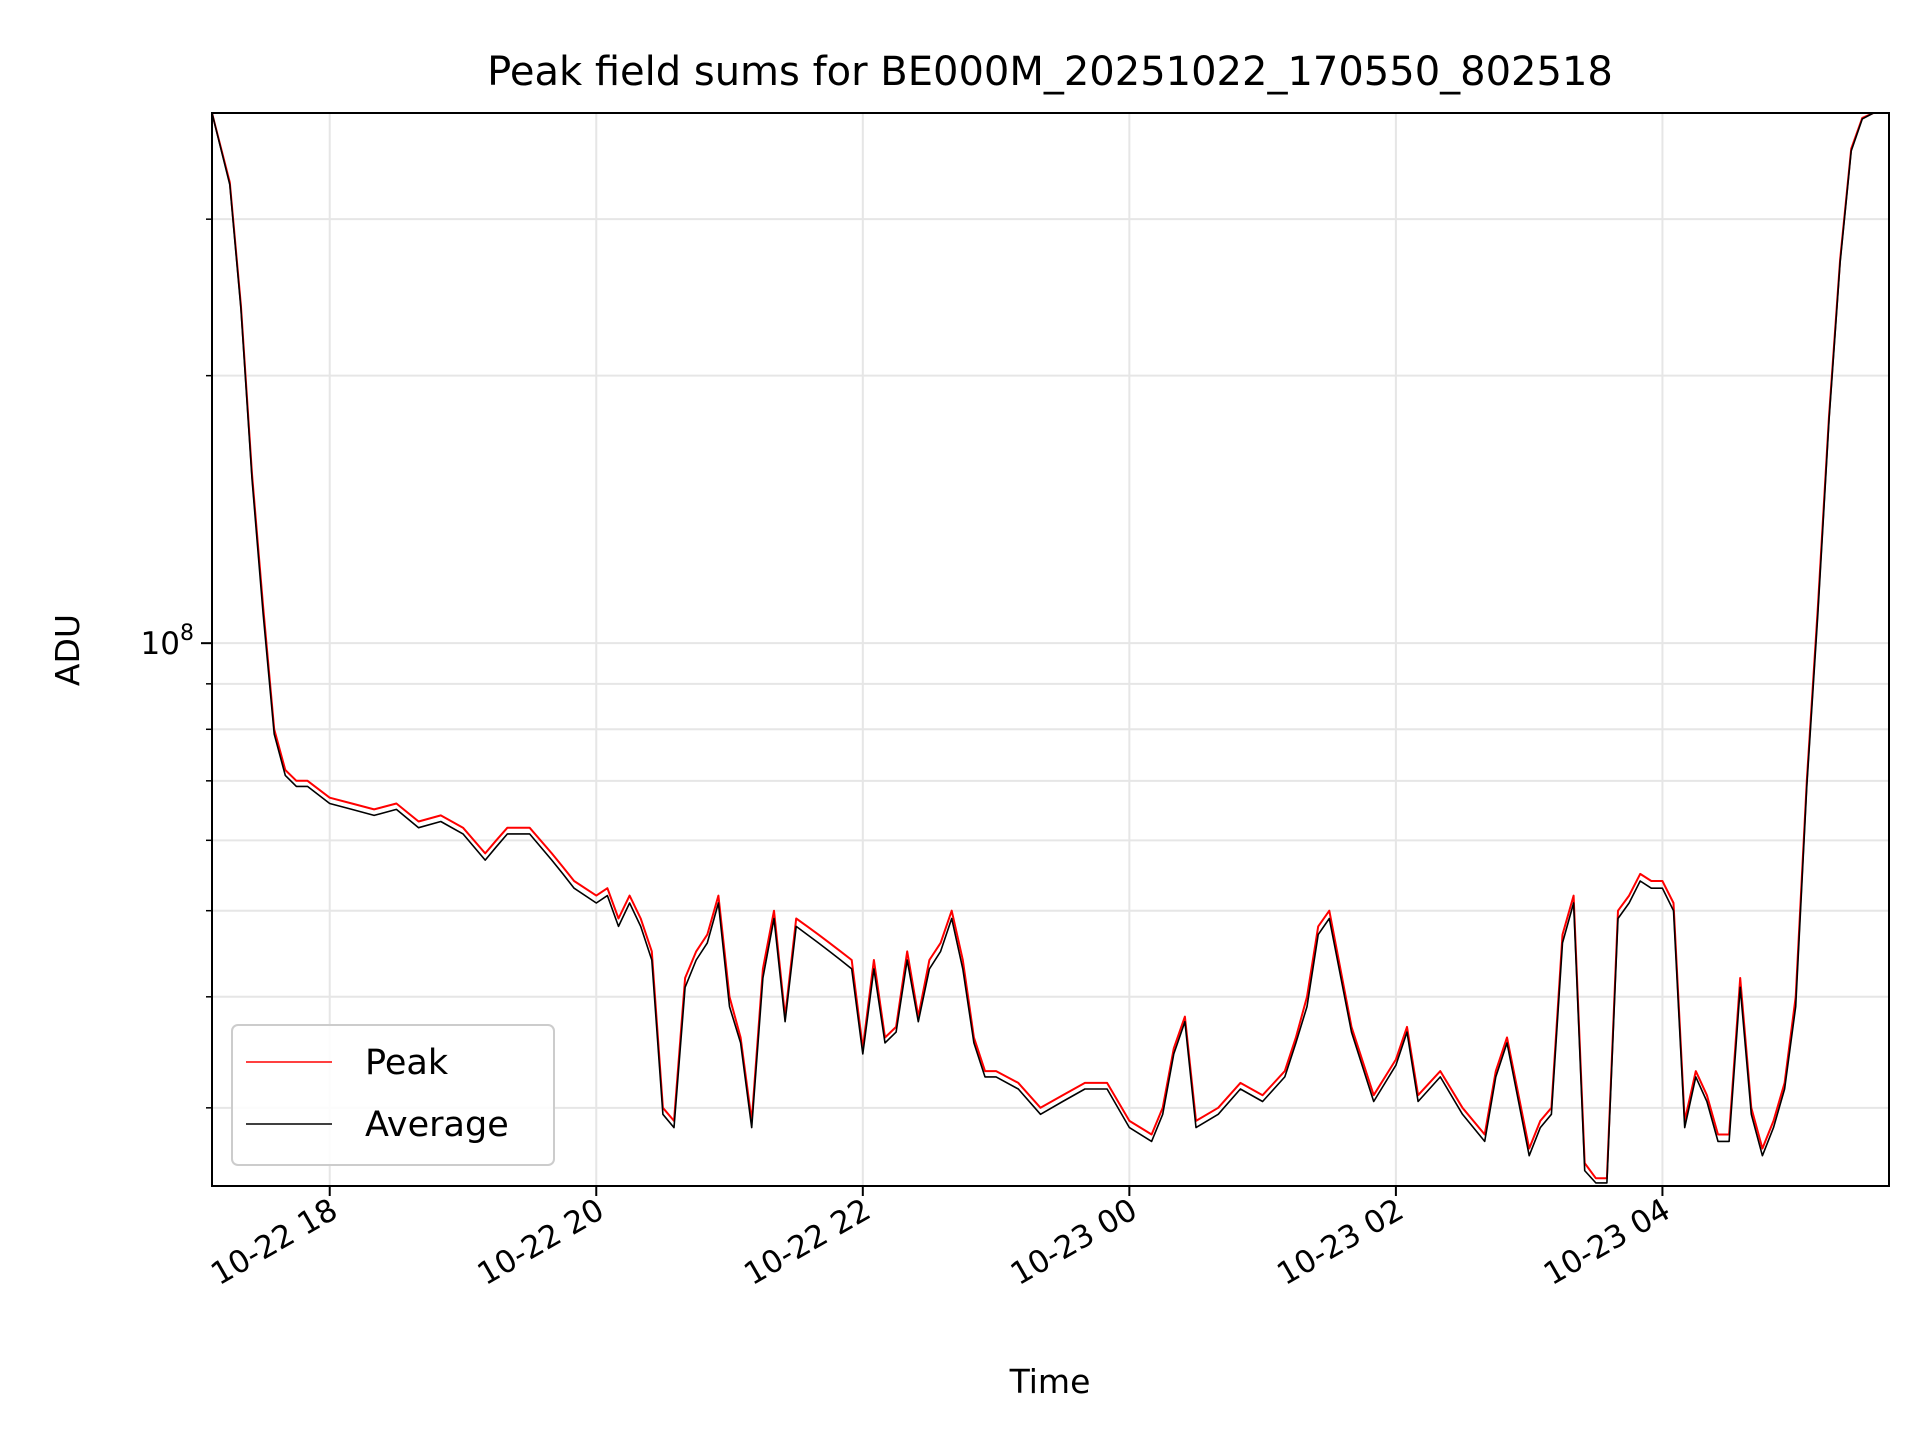 This screenshot has width=1920, height=1440. Describe the element at coordinates (67, 650) in the screenshot. I see `y-axis-label: ADU` at that location.